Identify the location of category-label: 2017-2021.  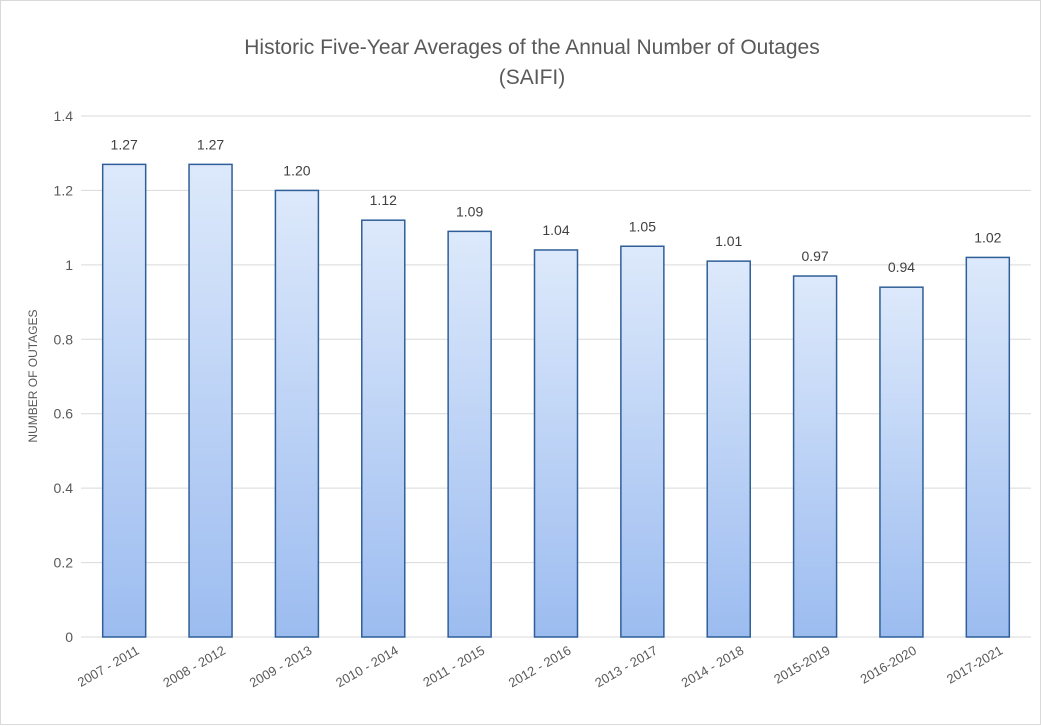
(974, 665).